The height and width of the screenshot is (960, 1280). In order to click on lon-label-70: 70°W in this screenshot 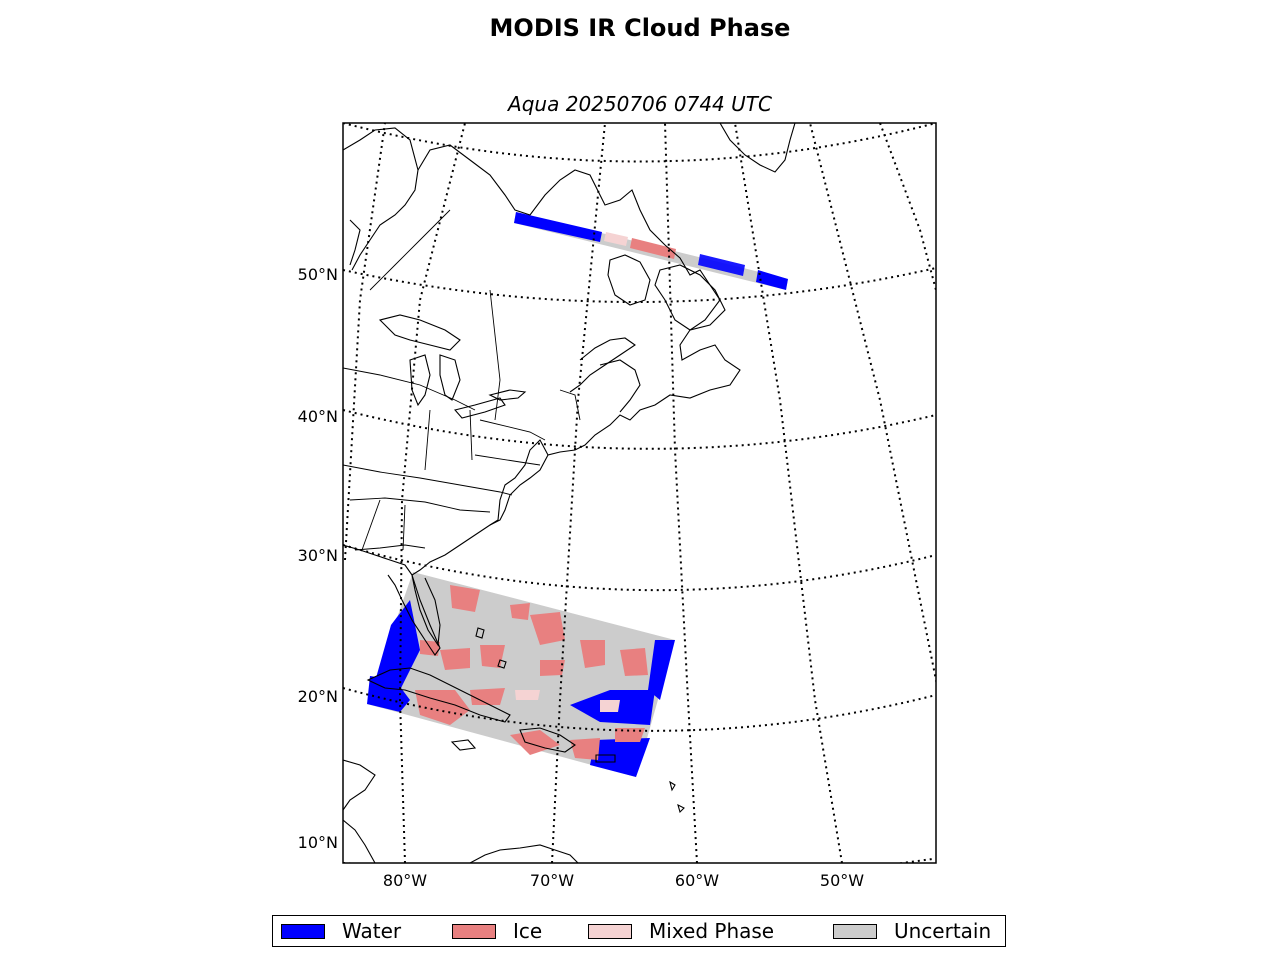, I will do `click(552, 880)`.